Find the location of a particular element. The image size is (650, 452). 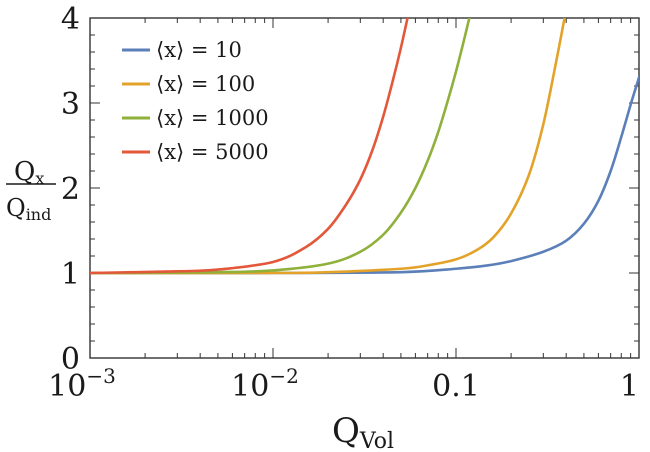

y-tick-labels: 0 1 2 3 4 is located at coordinates (70, 189).